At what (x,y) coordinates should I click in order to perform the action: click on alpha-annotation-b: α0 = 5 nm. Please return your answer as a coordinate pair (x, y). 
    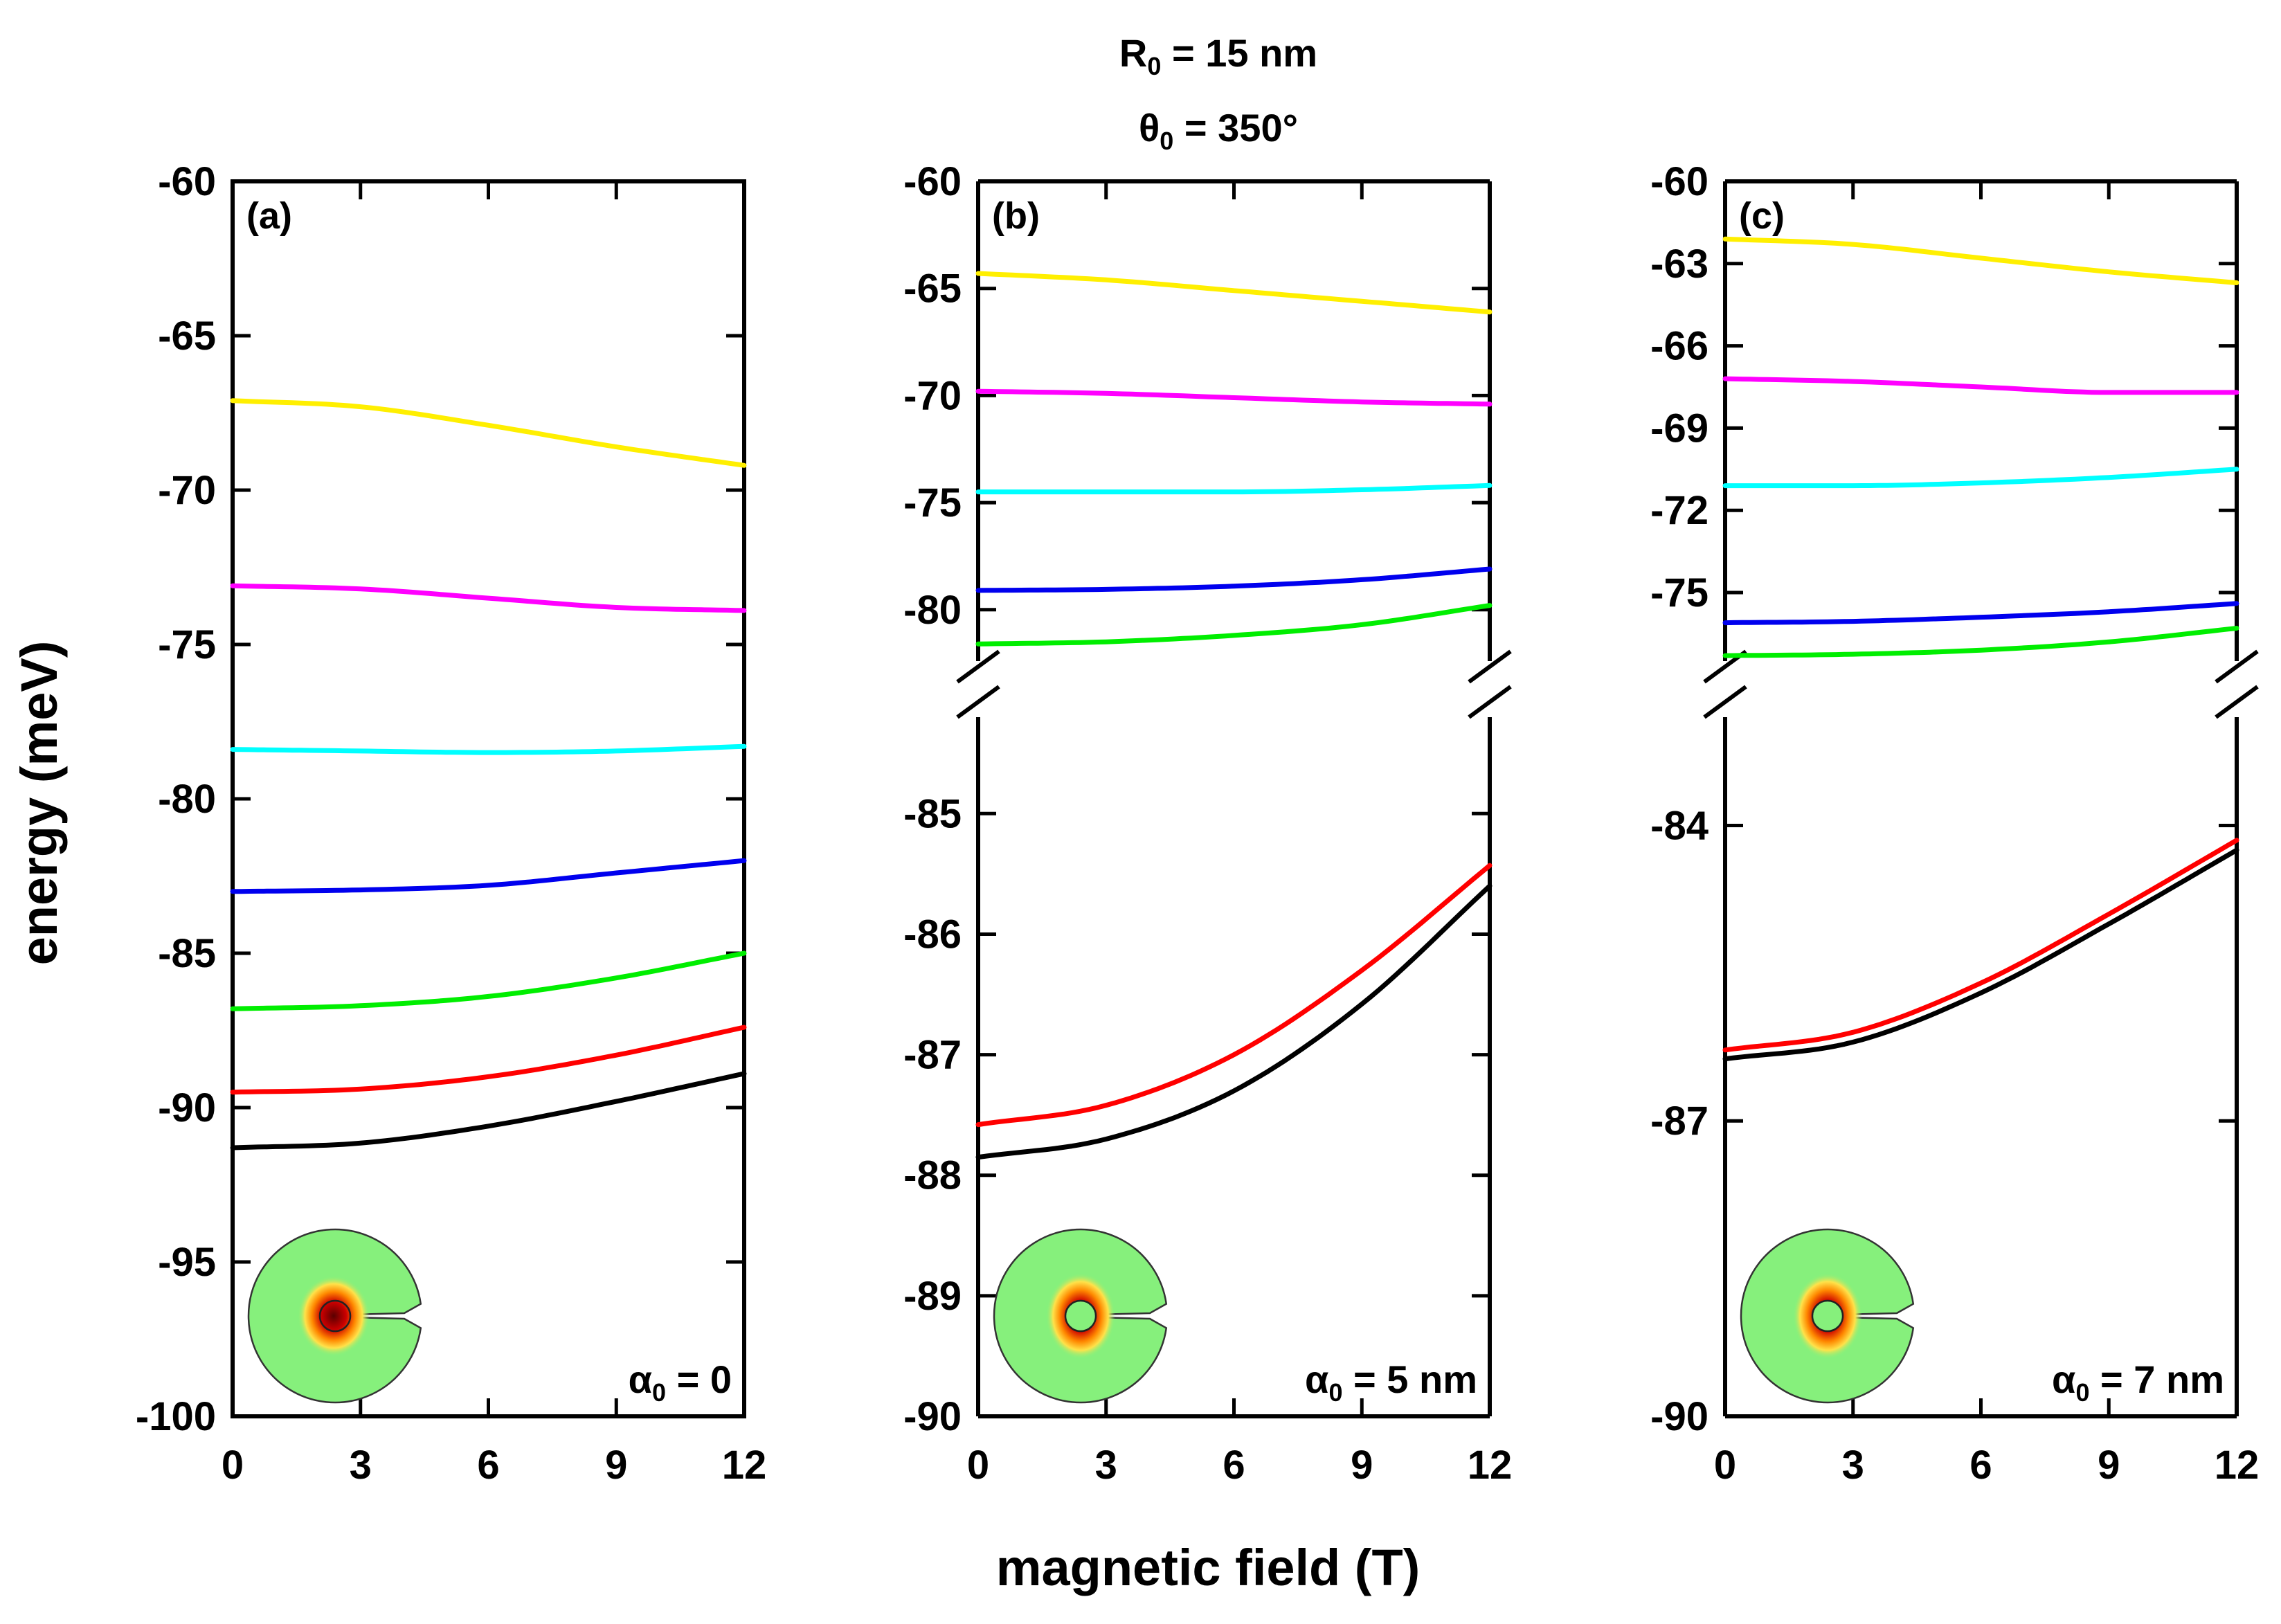
    Looking at the image, I should click on (1391, 1382).